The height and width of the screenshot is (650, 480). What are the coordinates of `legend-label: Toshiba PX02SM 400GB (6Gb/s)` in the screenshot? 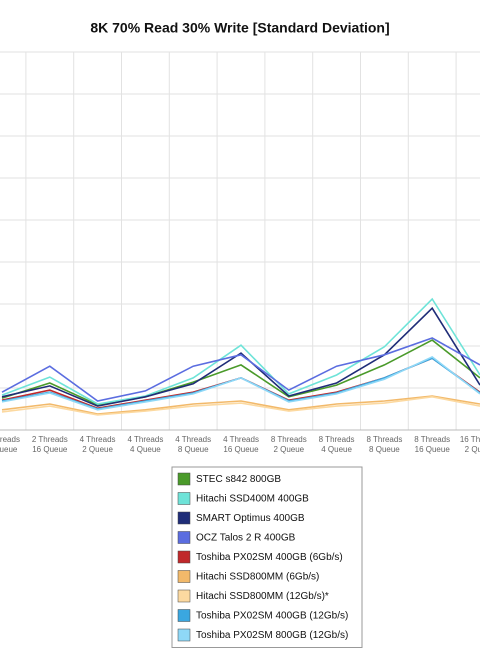 It's located at (269, 557).